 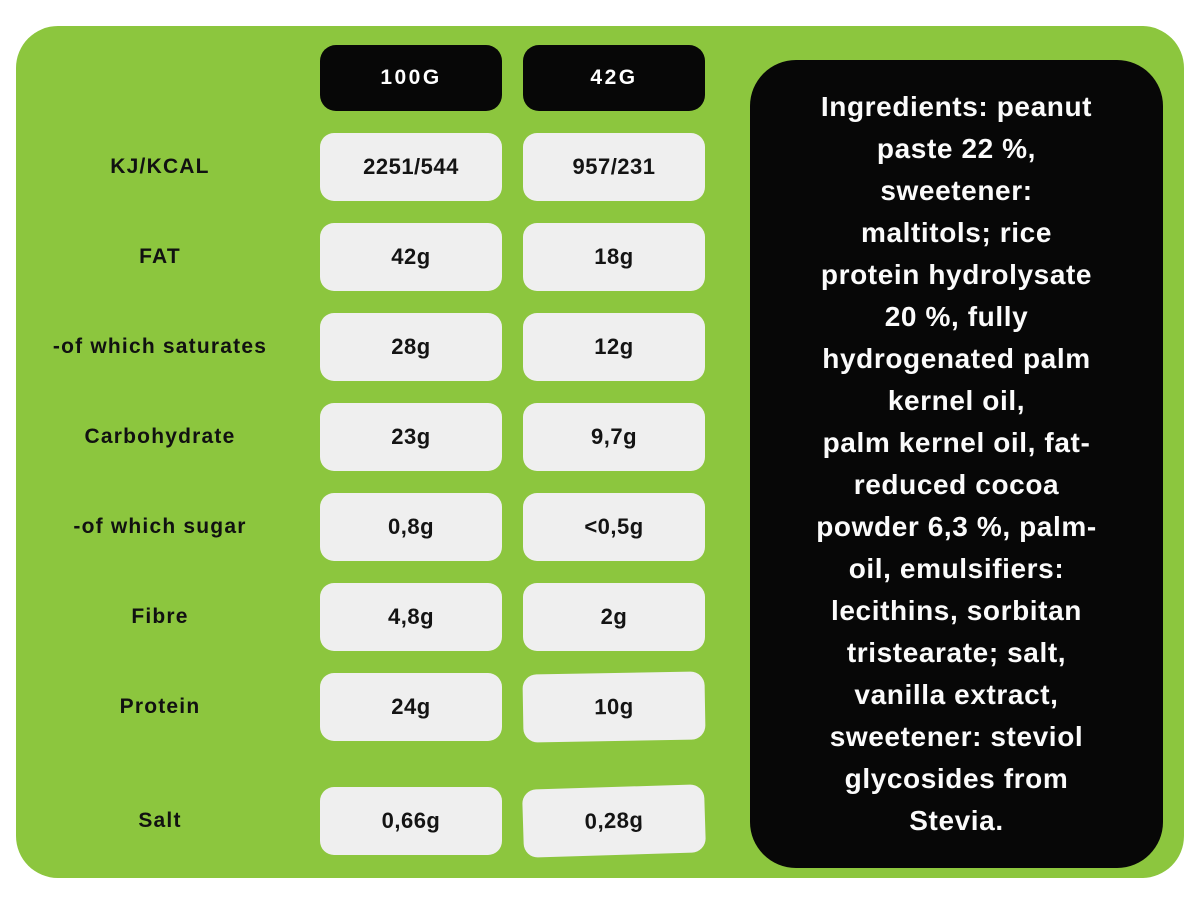 I want to click on value-100g: 0,8g, so click(x=411, y=527).